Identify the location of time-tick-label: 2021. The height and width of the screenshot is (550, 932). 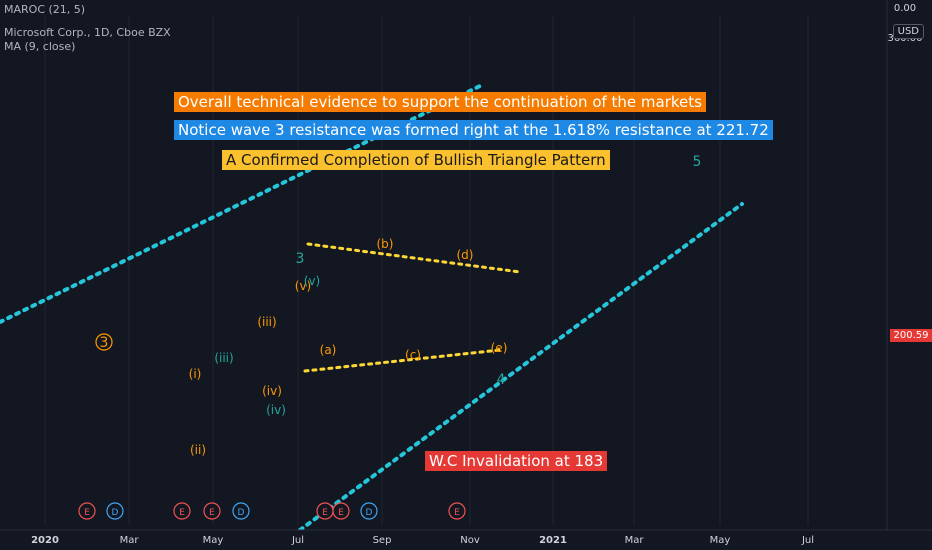
(553, 540).